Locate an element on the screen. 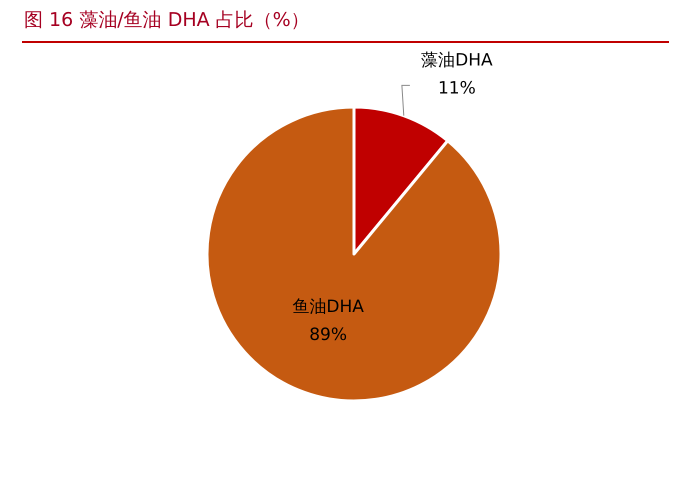 This screenshot has height=498, width=691. chart-title: 图 16 藻油/鱼油 DHA 占比（%） is located at coordinates (167, 20).